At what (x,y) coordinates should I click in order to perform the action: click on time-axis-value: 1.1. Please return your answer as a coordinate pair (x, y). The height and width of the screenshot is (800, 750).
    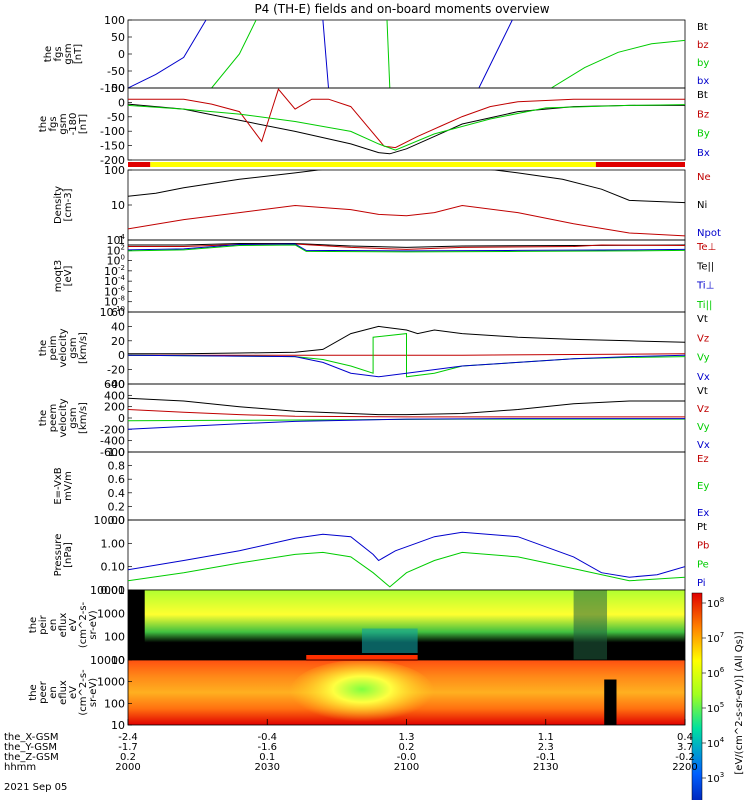
    Looking at the image, I should click on (546, 737).